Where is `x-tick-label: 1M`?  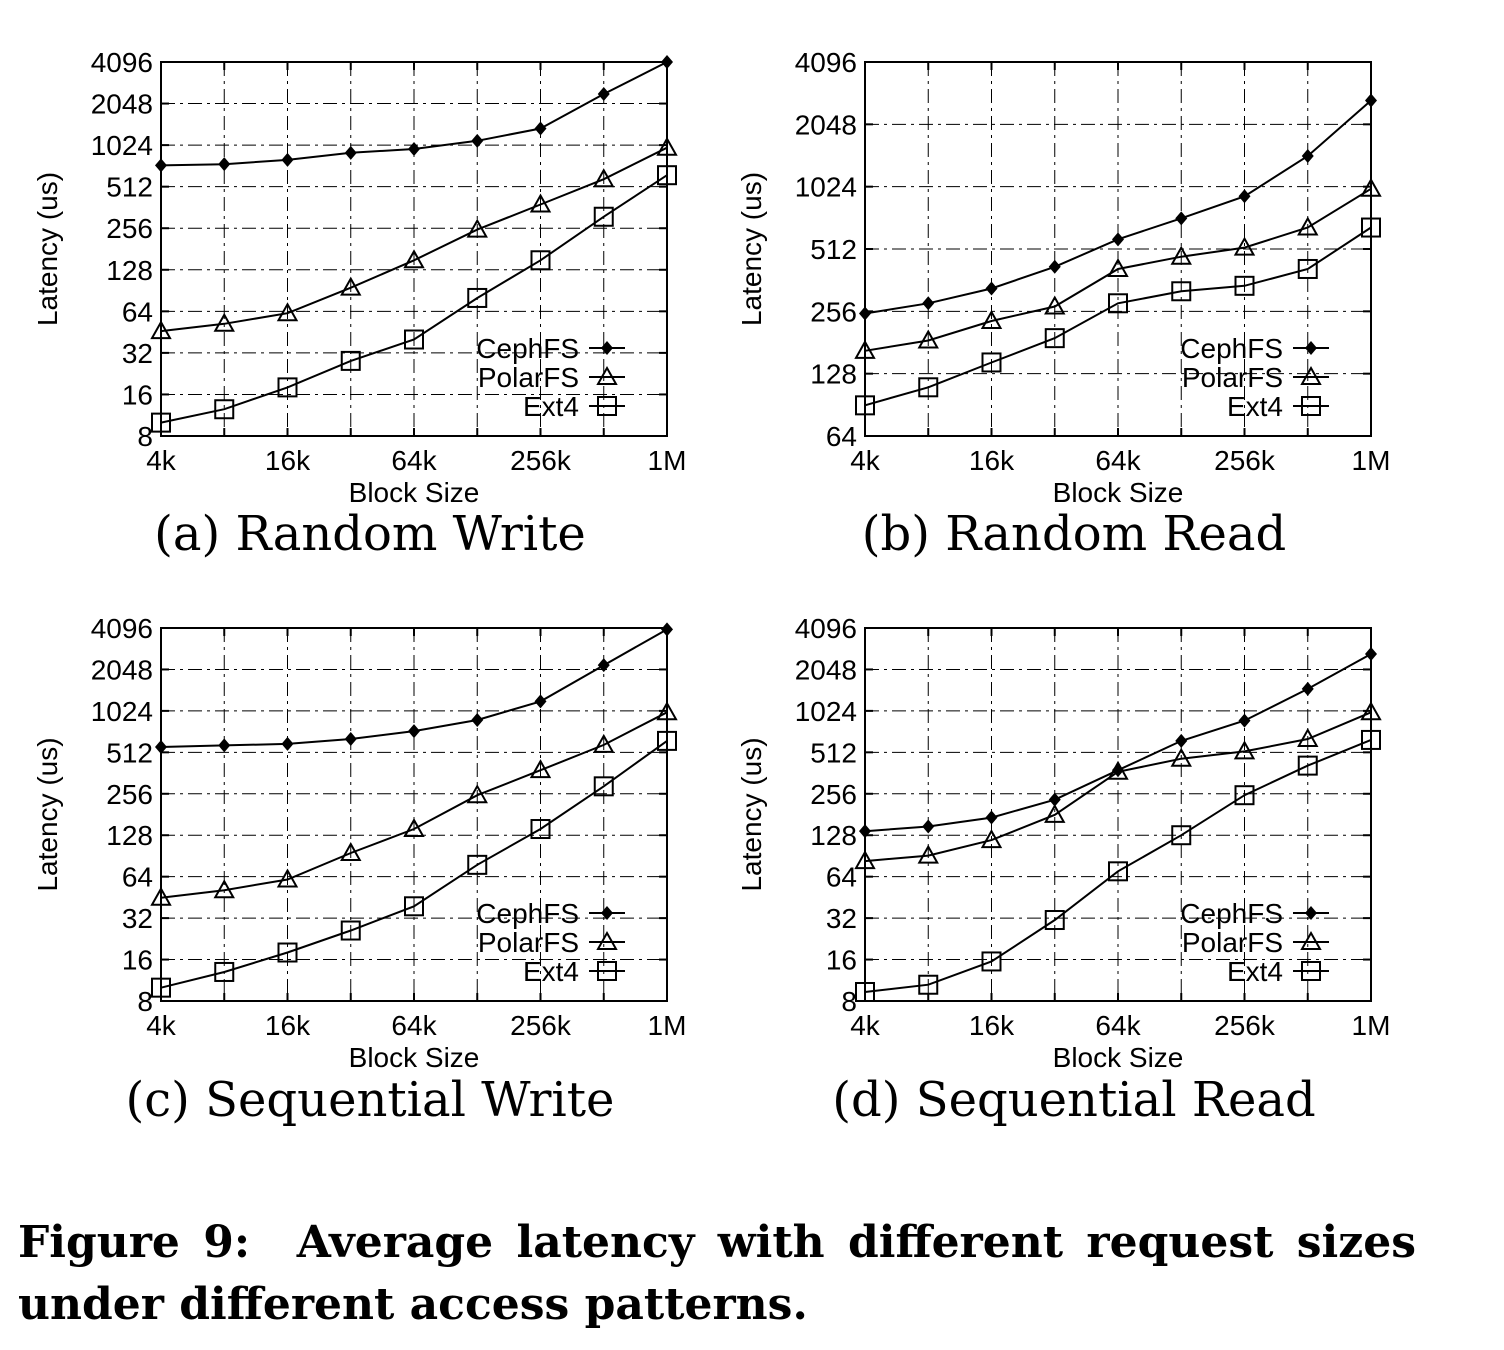
x-tick-label: 1M is located at coordinates (667, 460).